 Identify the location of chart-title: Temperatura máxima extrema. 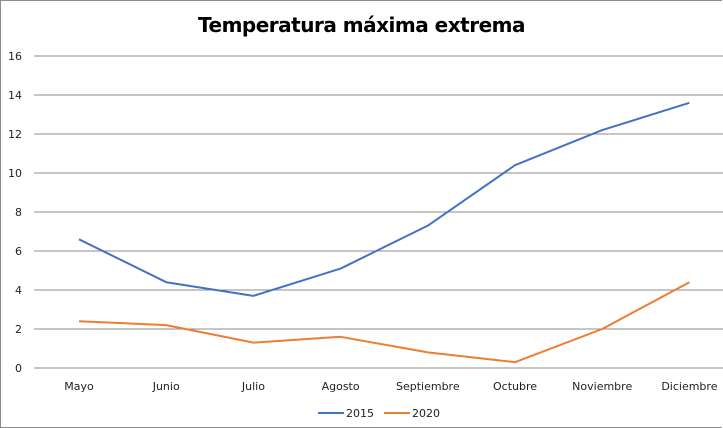
(361, 25).